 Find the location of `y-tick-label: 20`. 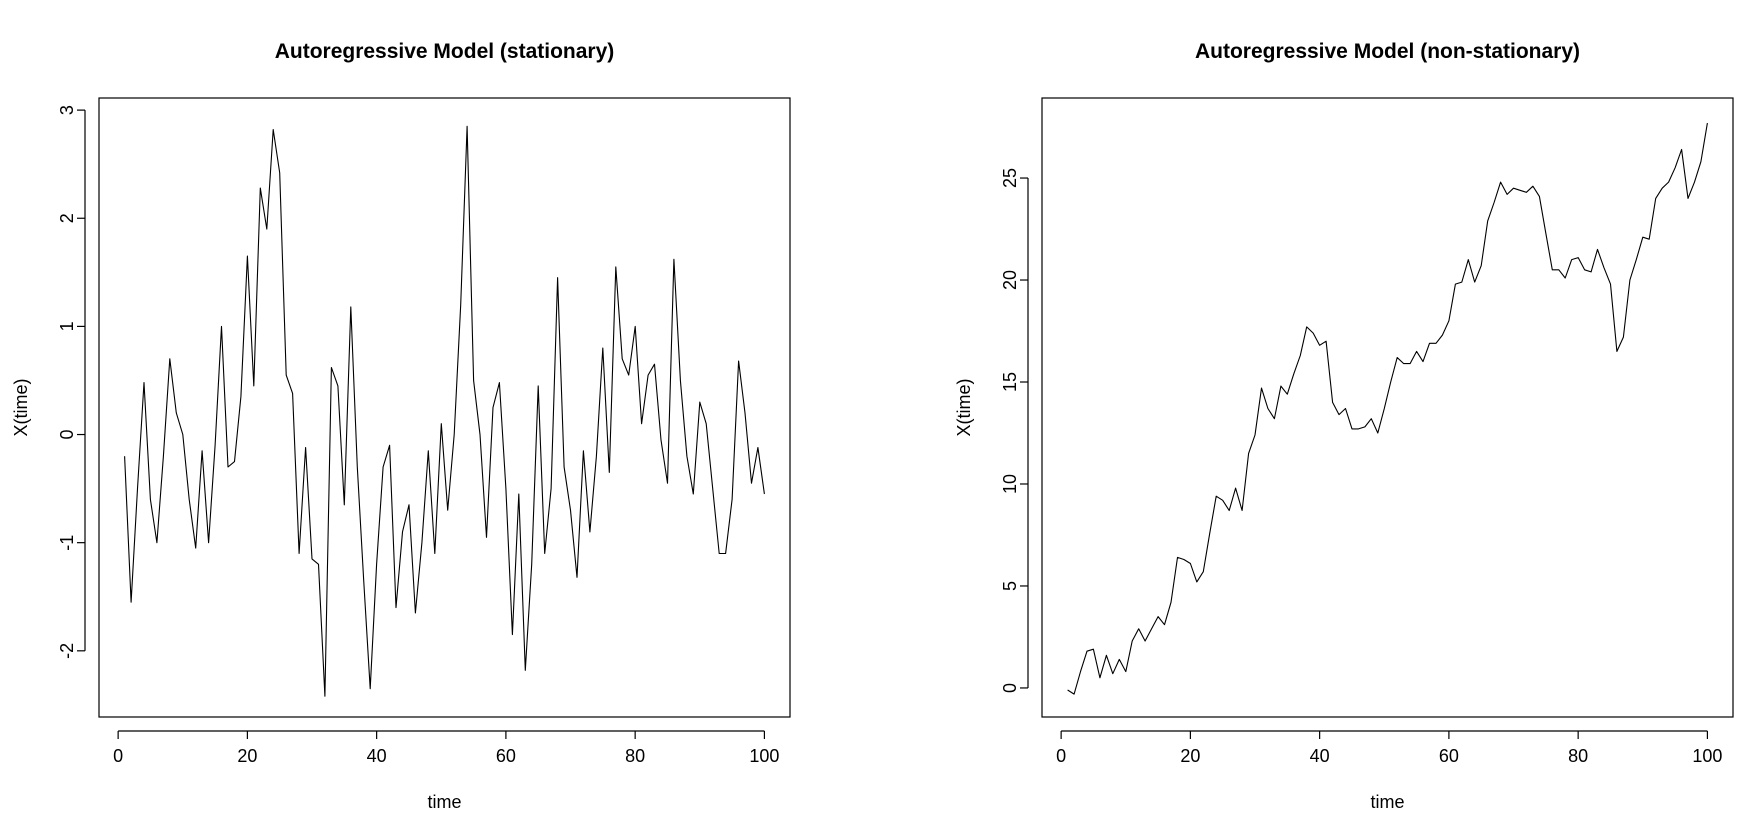

y-tick-label: 20 is located at coordinates (1010, 280).